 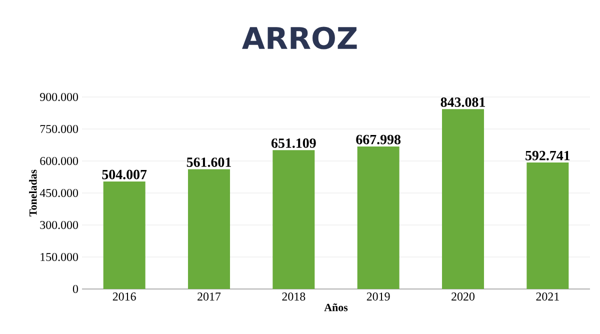 I want to click on data-label: 592.741, so click(x=548, y=155).